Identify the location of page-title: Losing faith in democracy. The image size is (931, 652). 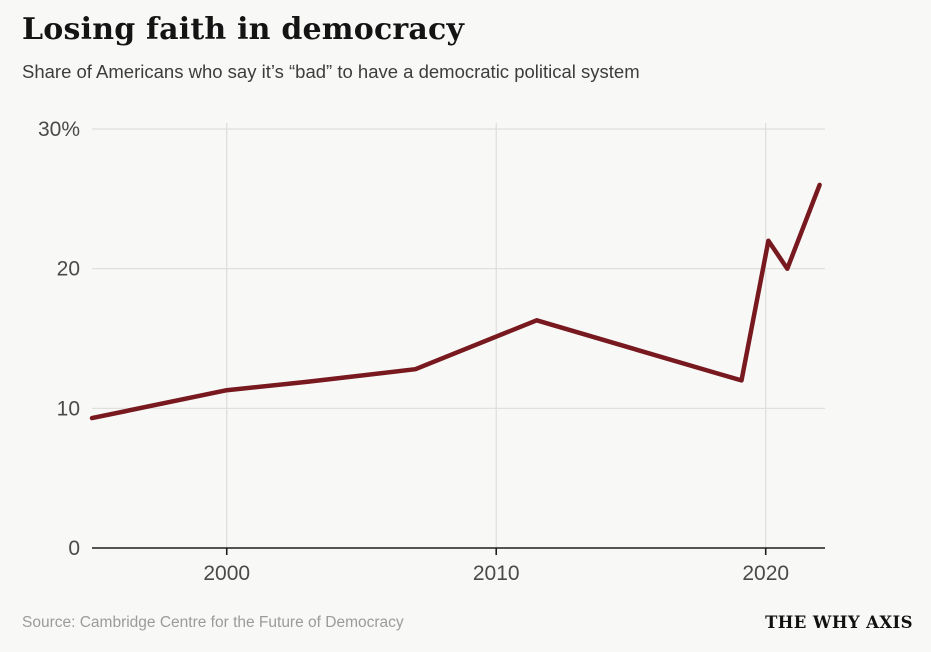
(243, 29).